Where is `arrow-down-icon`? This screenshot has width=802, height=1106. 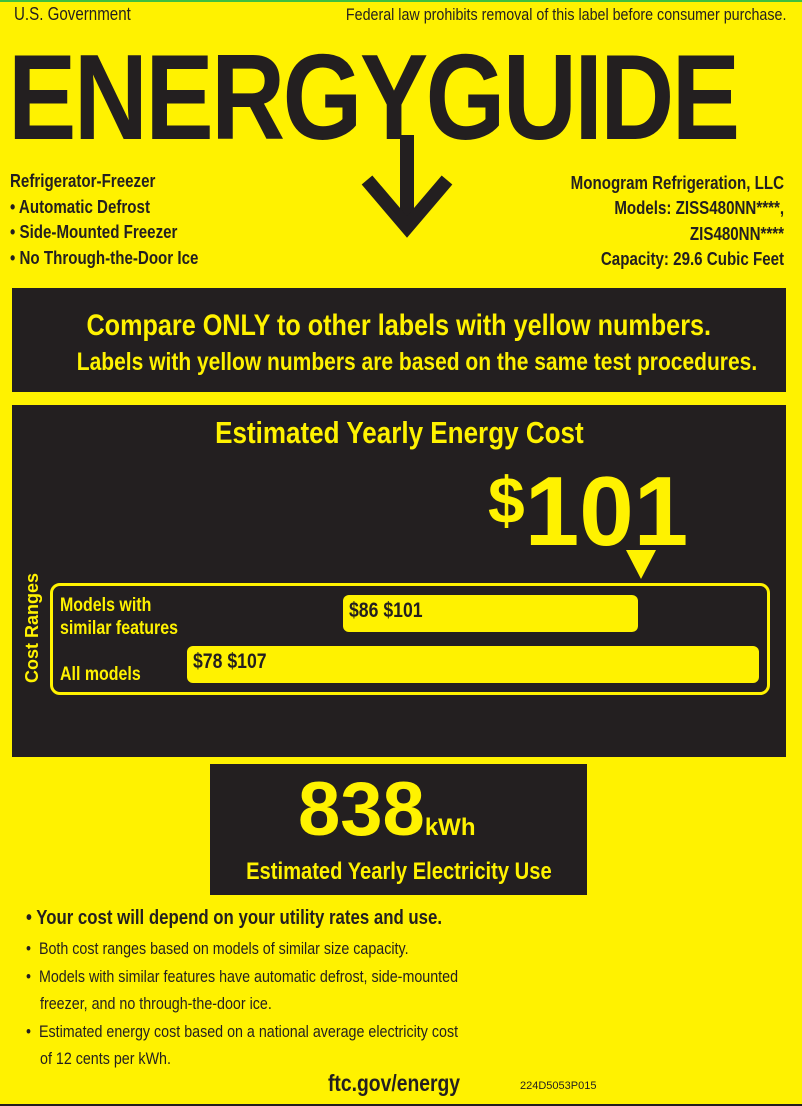
arrow-down-icon is located at coordinates (407, 186).